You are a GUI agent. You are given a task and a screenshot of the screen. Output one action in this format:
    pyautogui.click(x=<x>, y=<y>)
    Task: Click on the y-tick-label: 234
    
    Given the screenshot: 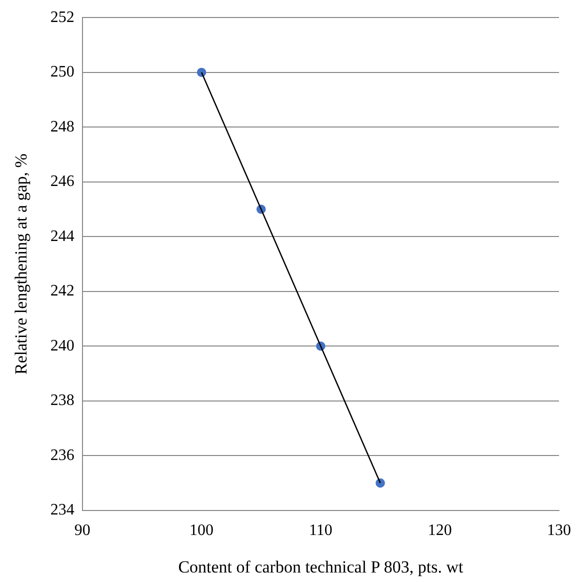 What is the action you would take?
    pyautogui.click(x=62, y=510)
    